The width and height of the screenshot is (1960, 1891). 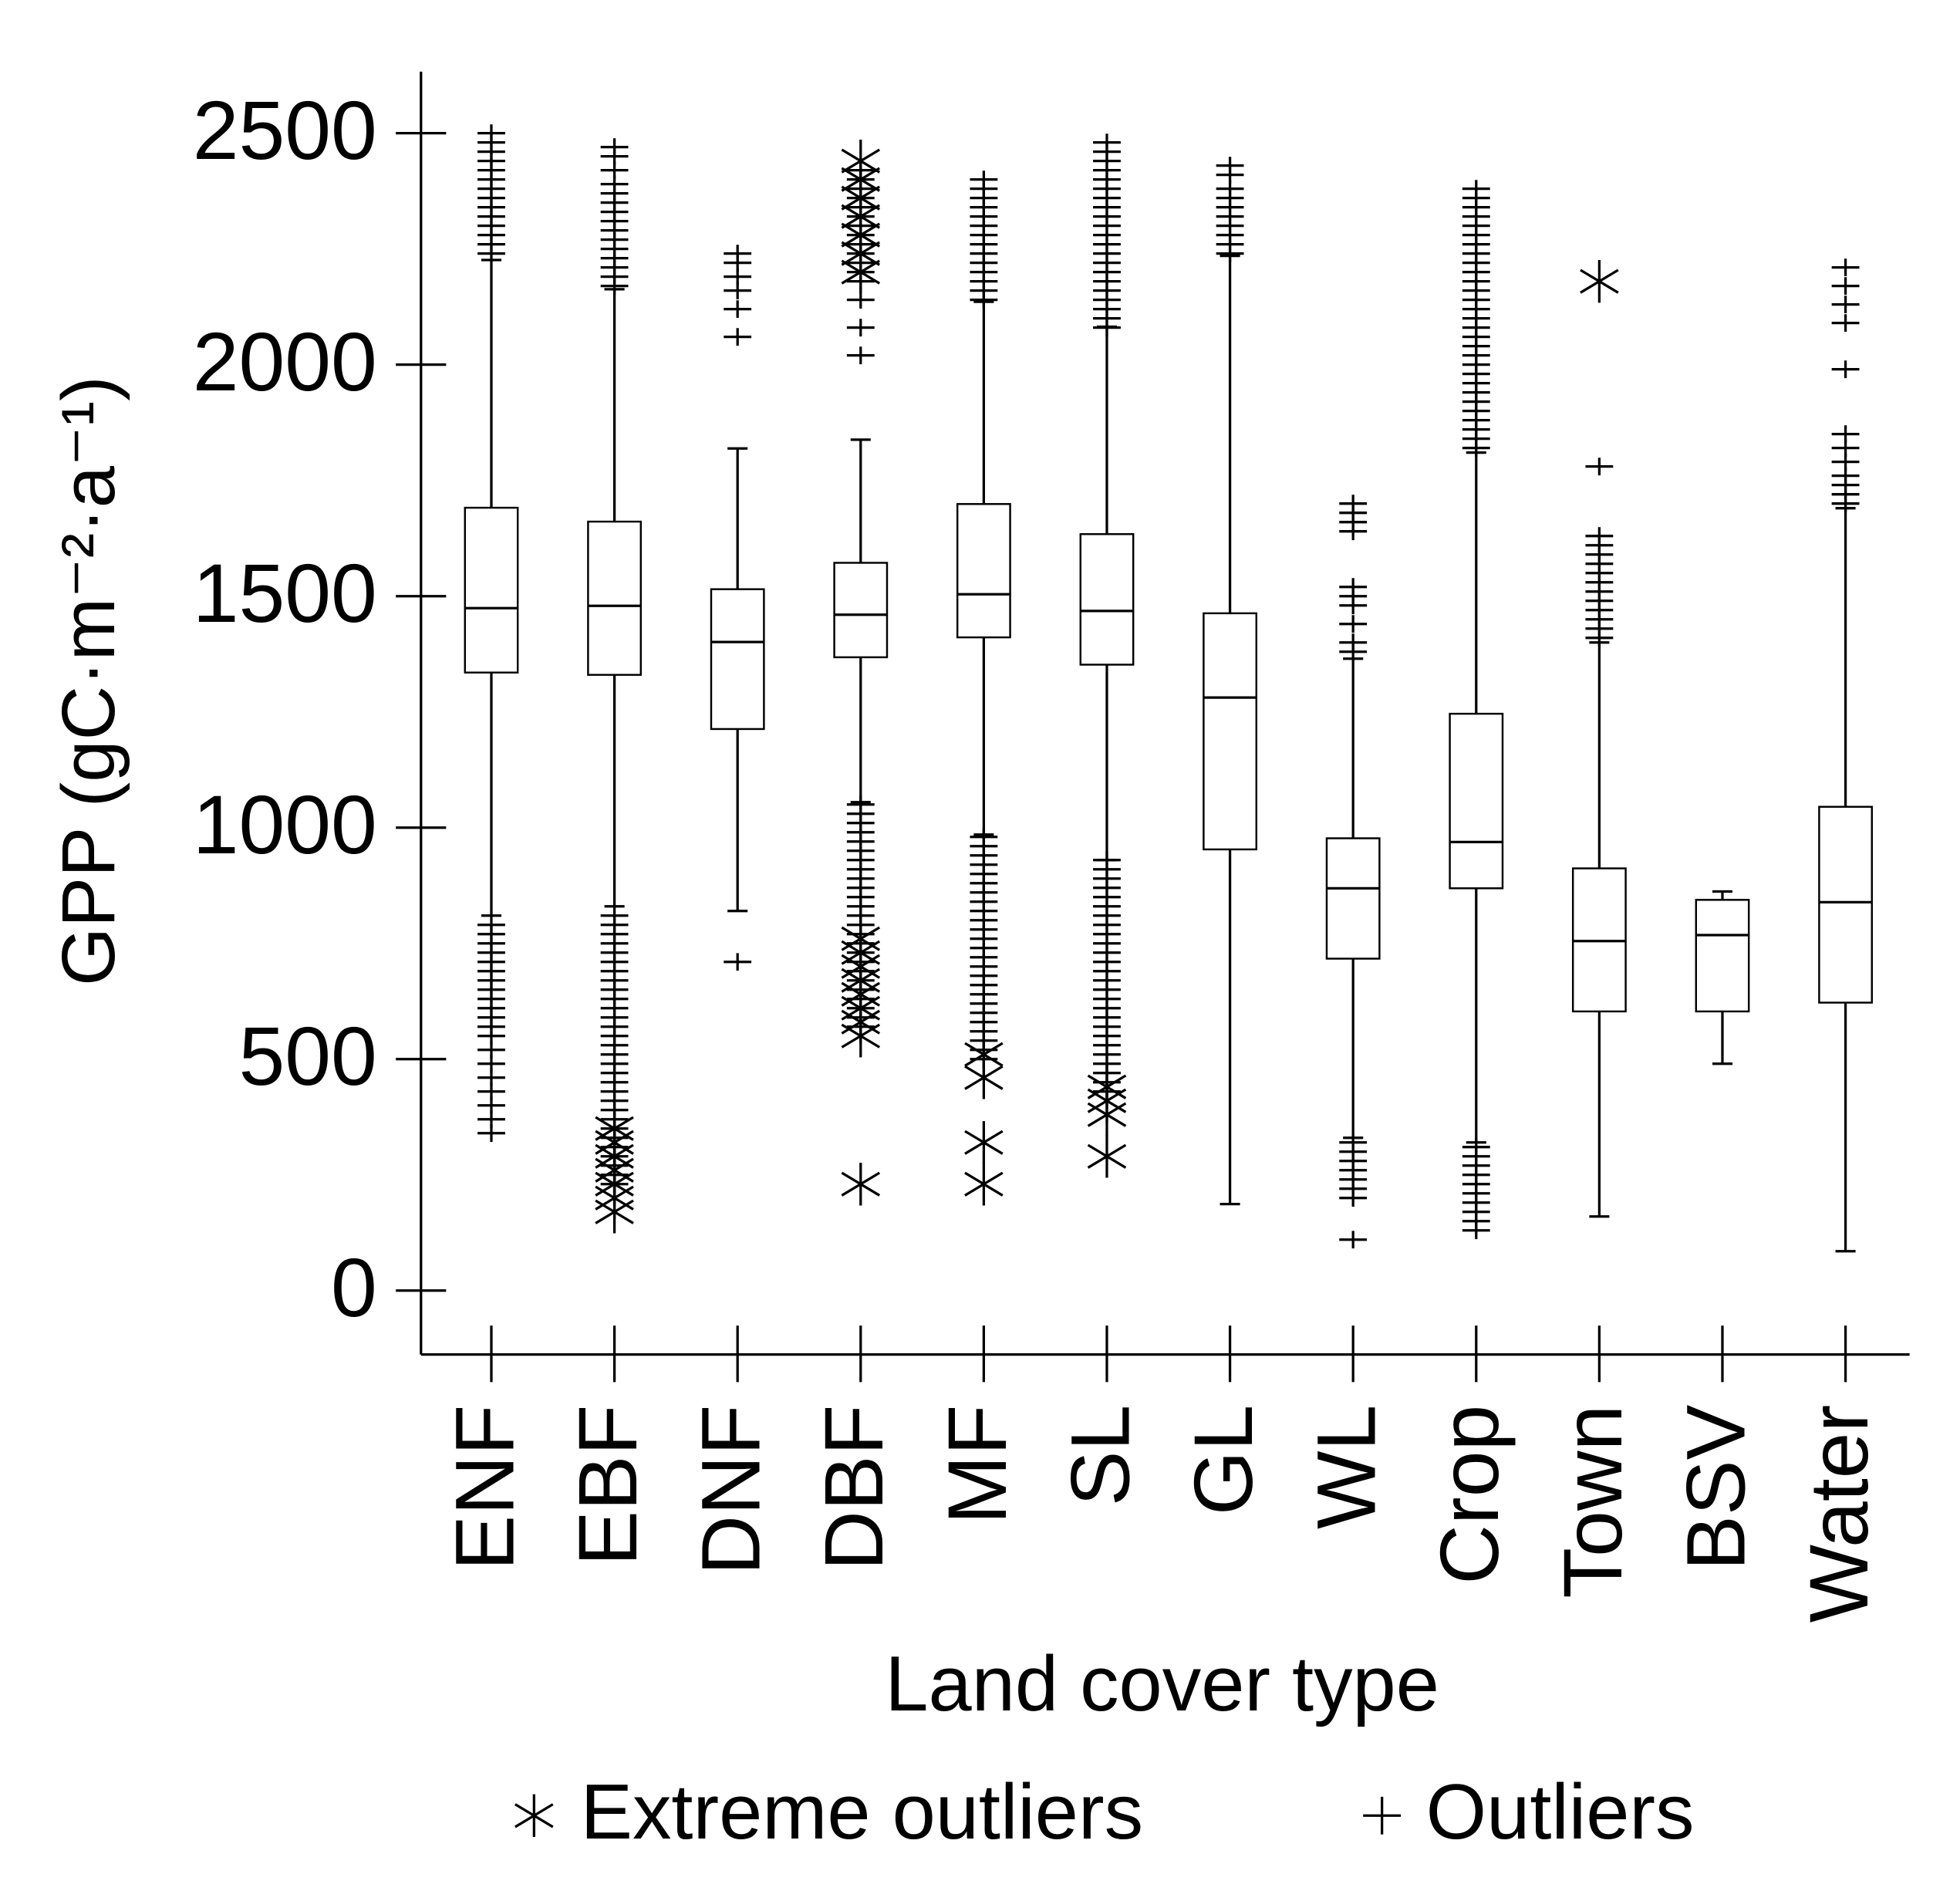 What do you see at coordinates (1593, 1502) in the screenshot?
I see `x-tick-label: Town` at bounding box center [1593, 1502].